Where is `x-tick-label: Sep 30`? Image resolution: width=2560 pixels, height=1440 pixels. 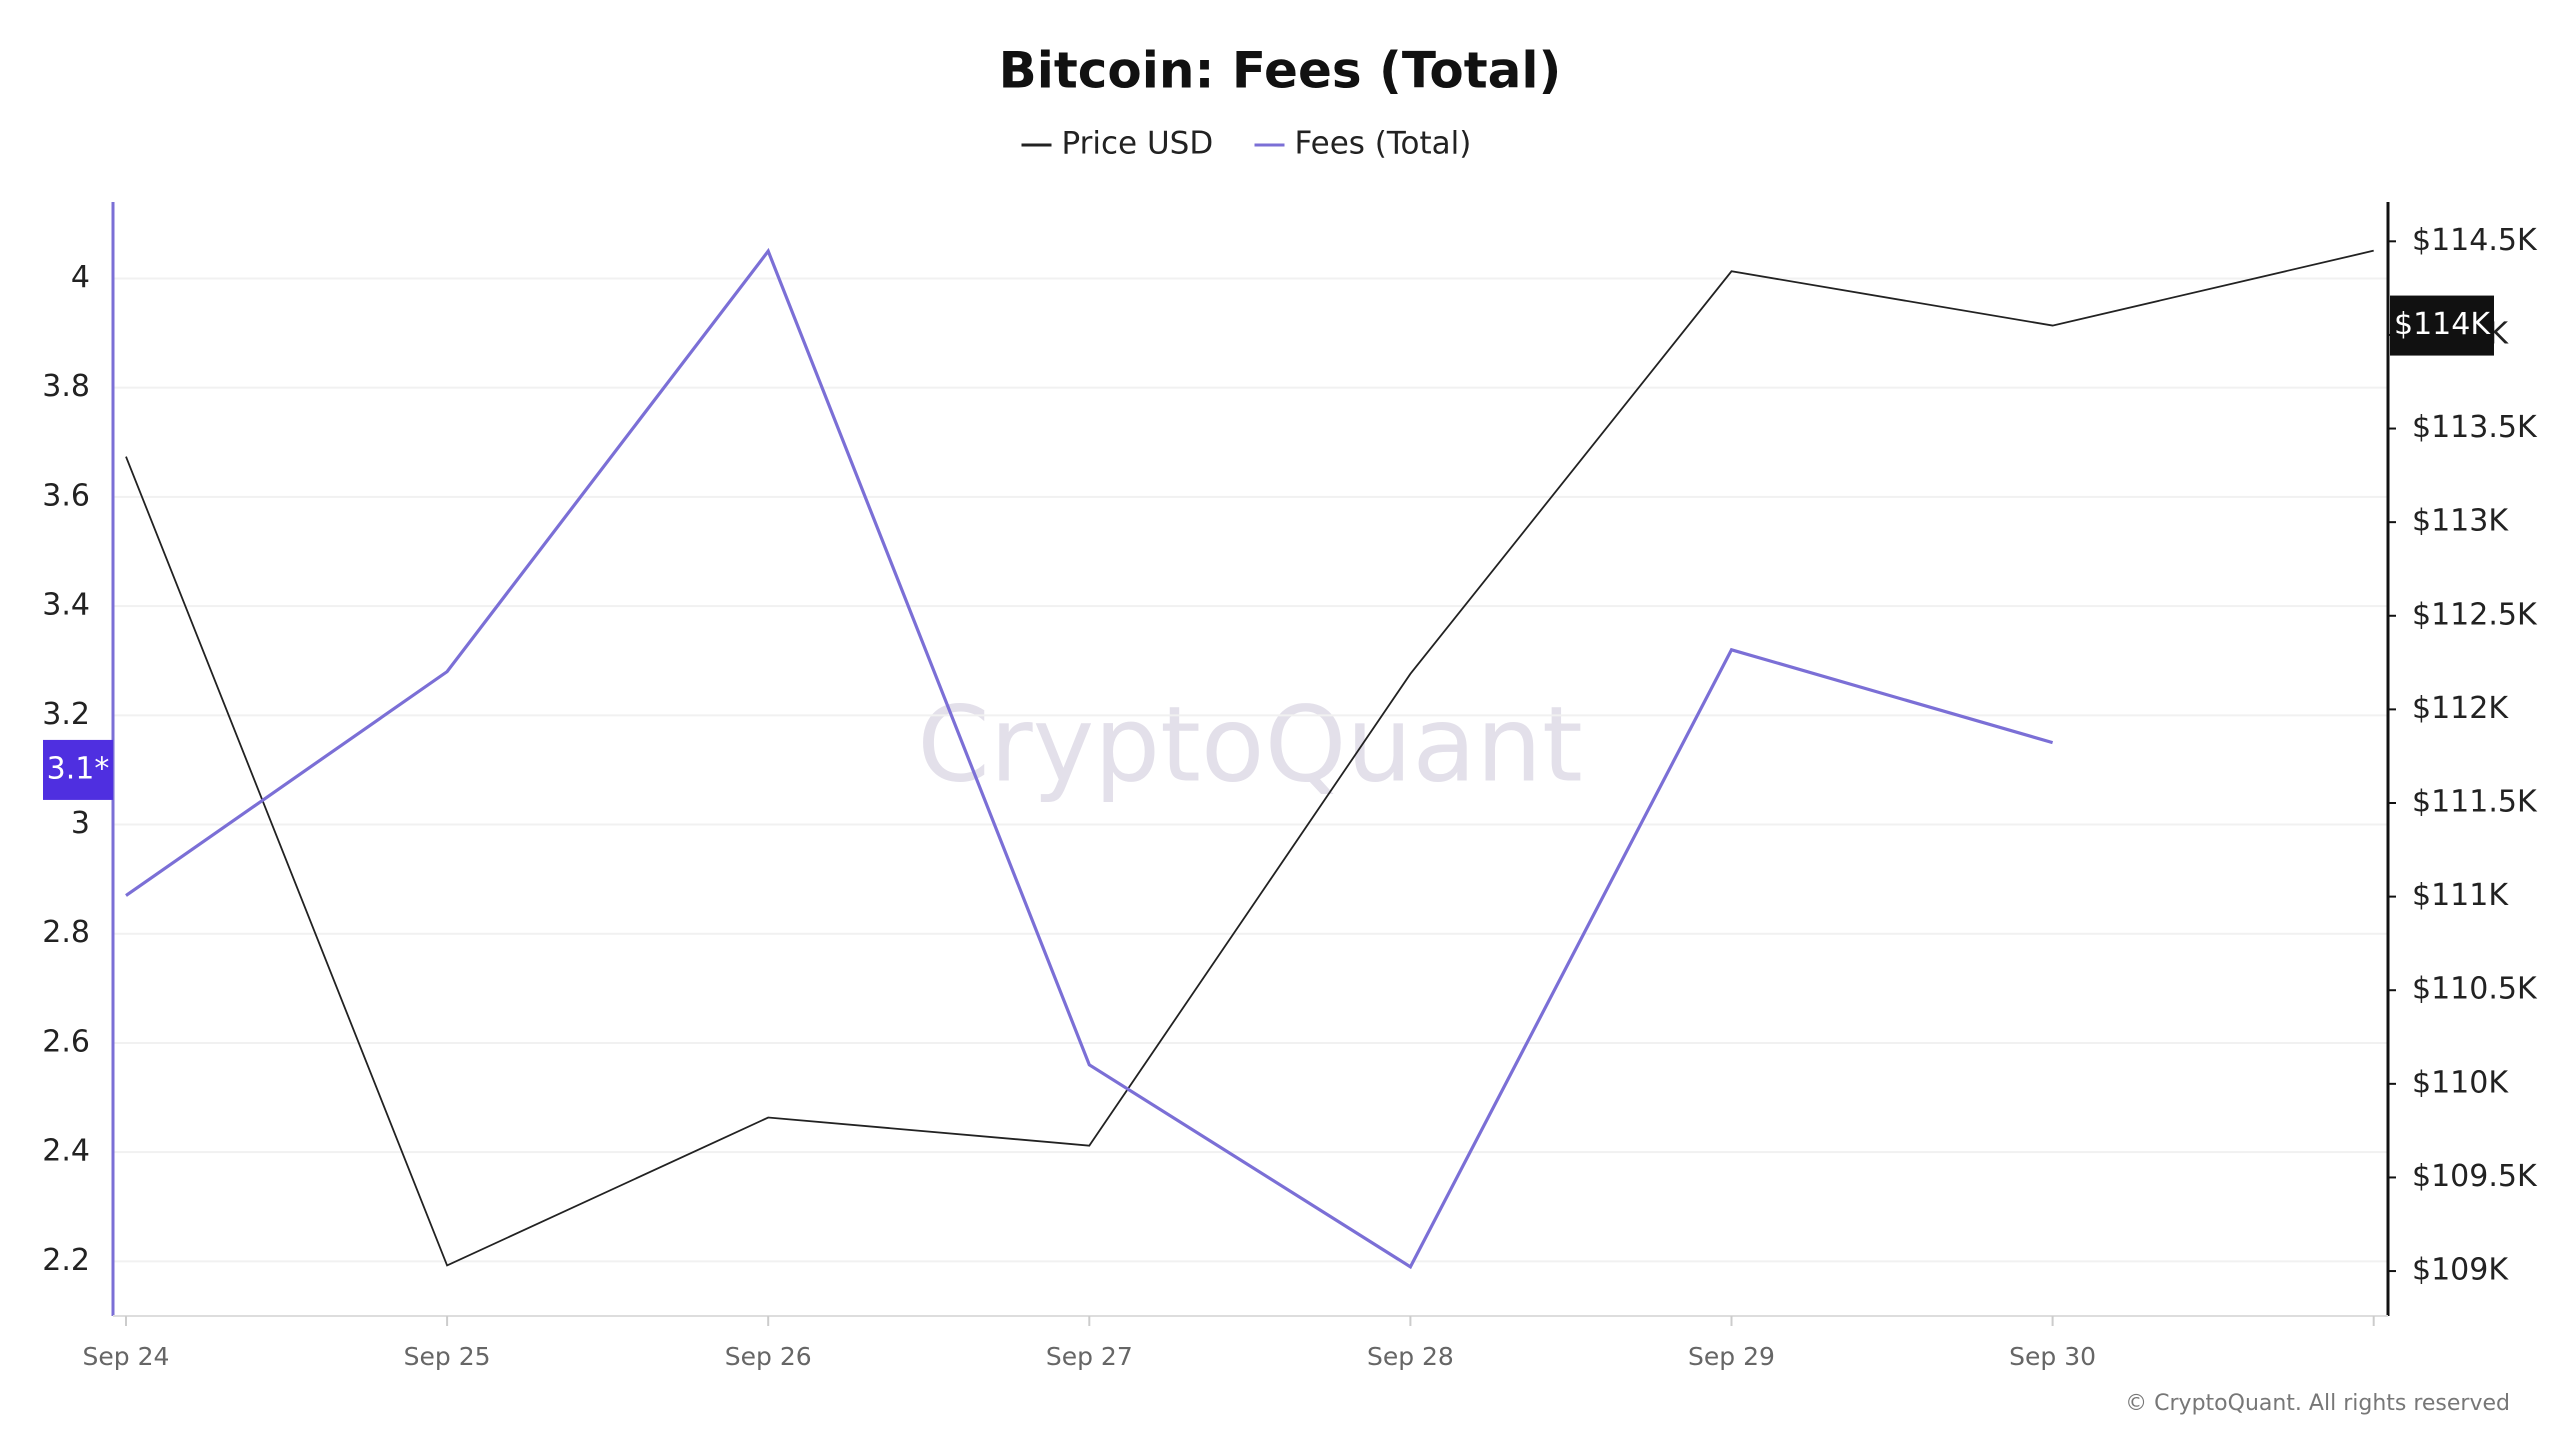
x-tick-label: Sep 30 is located at coordinates (2052, 1356).